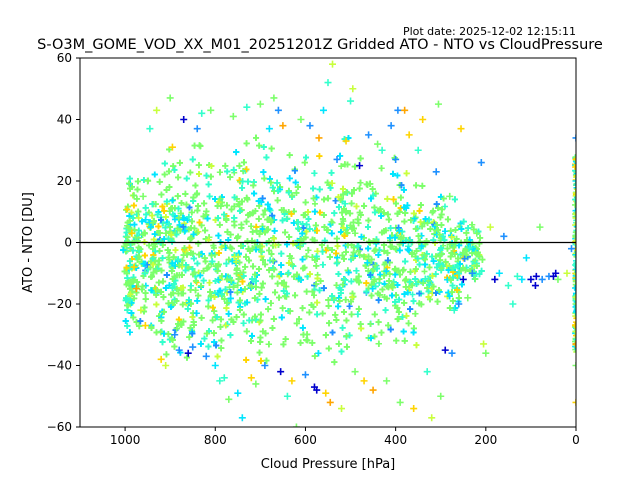  I want to click on plot-date: Plot date: 2025-12-02 12:15:11, so click(489, 31).